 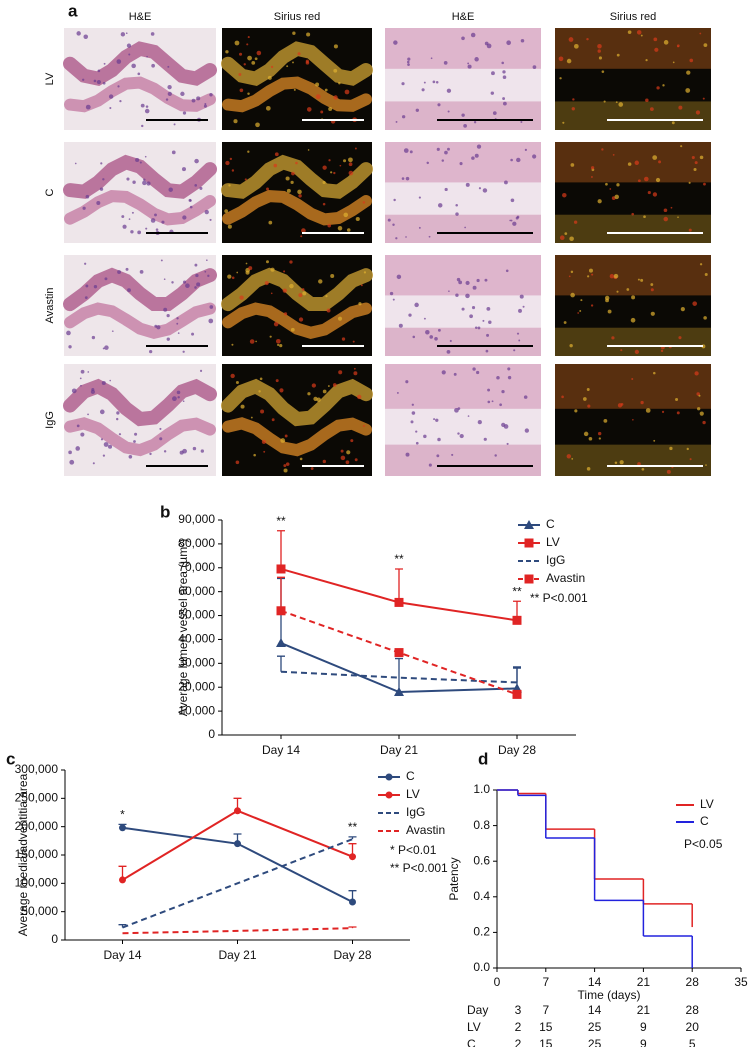 I want to click on row-label: Avastin, so click(x=50, y=306).